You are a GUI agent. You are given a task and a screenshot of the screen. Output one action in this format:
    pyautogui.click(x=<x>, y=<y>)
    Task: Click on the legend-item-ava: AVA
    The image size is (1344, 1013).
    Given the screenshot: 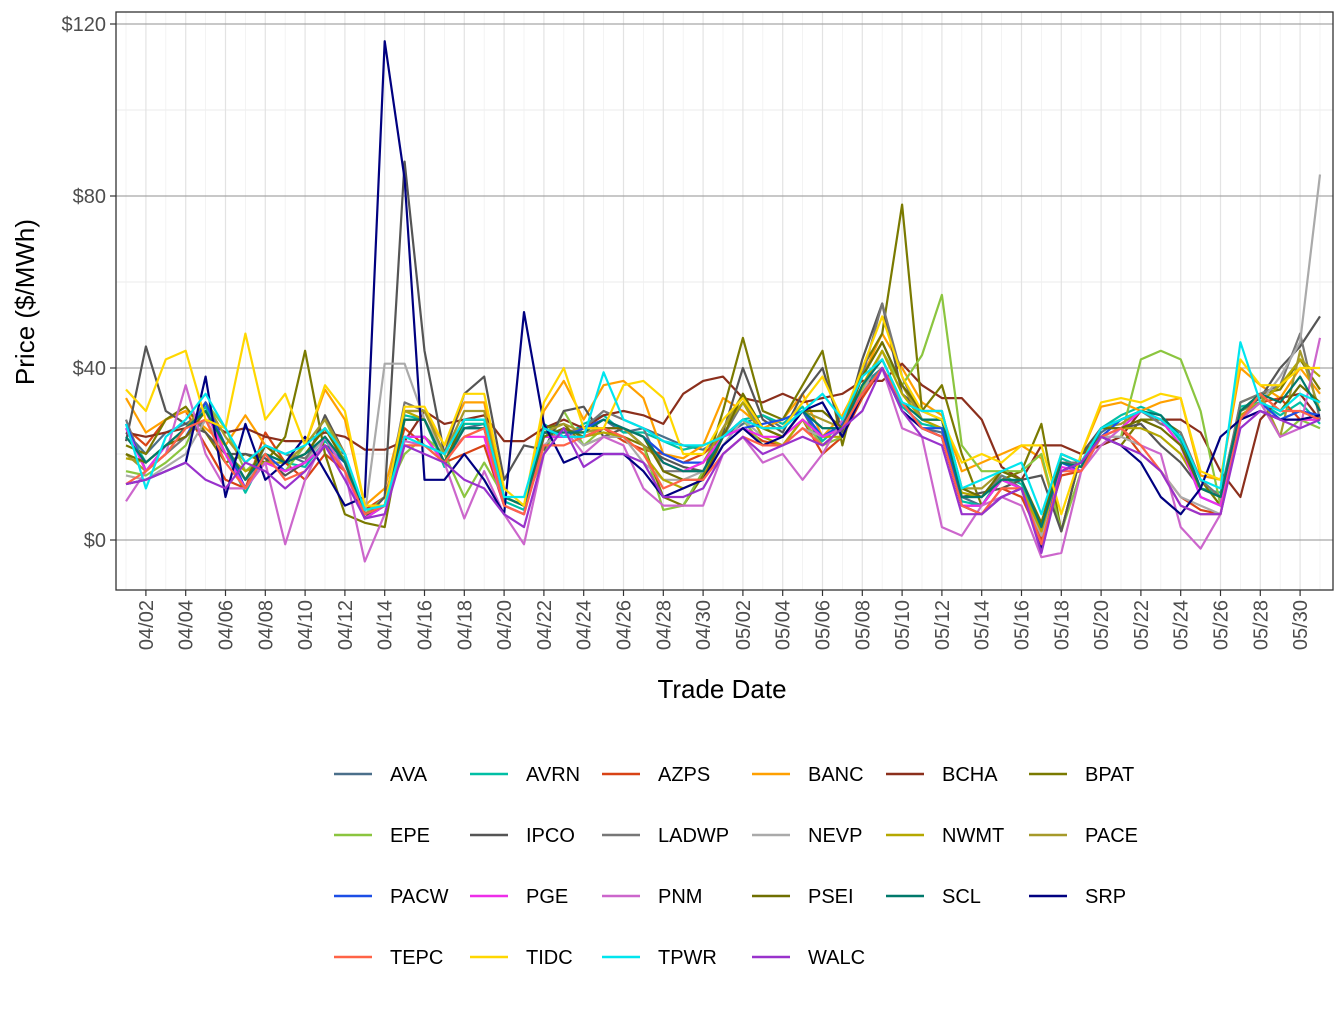 What is the action you would take?
    pyautogui.click(x=381, y=775)
    